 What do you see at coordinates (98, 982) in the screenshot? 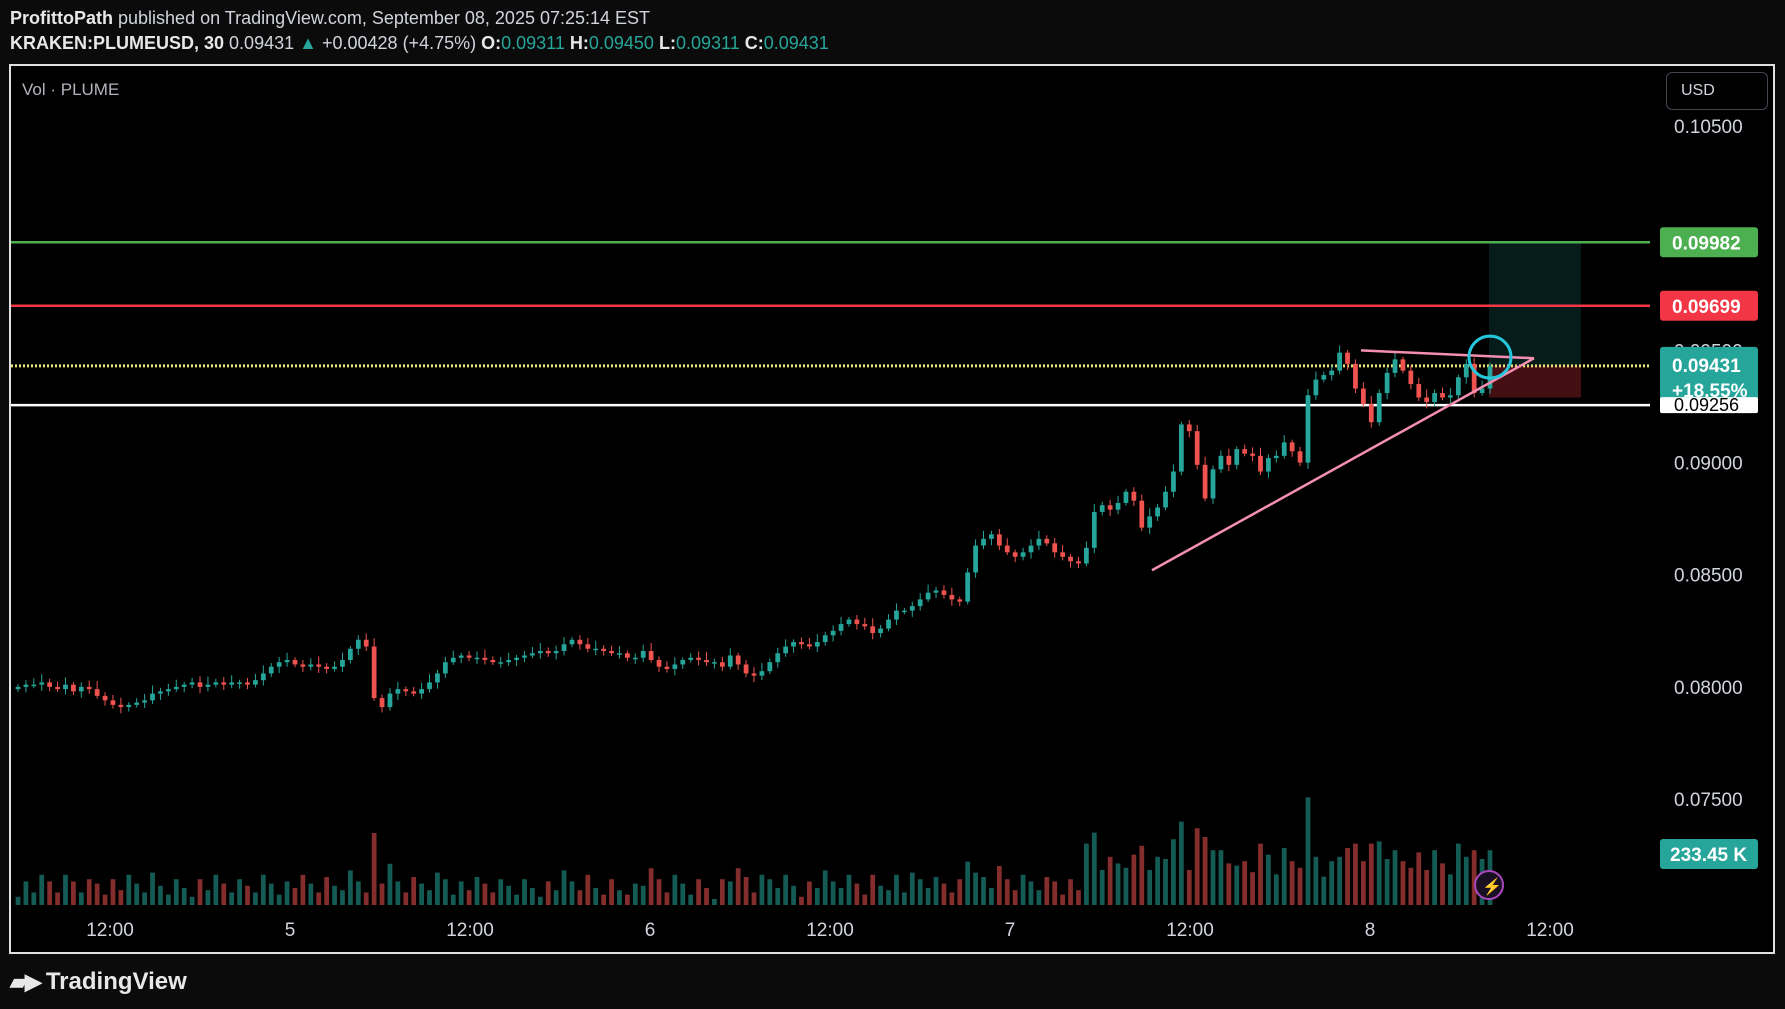
I see `tradingview-logo: ▰▶ TradingView` at bounding box center [98, 982].